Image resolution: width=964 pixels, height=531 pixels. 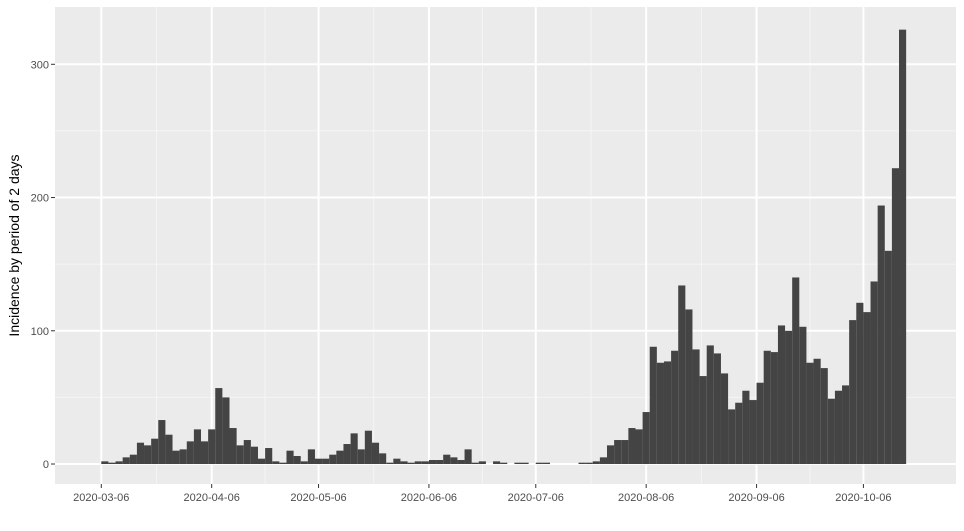 What do you see at coordinates (14, 245) in the screenshot?
I see `y-axis-title: Incidence by period of 2 days` at bounding box center [14, 245].